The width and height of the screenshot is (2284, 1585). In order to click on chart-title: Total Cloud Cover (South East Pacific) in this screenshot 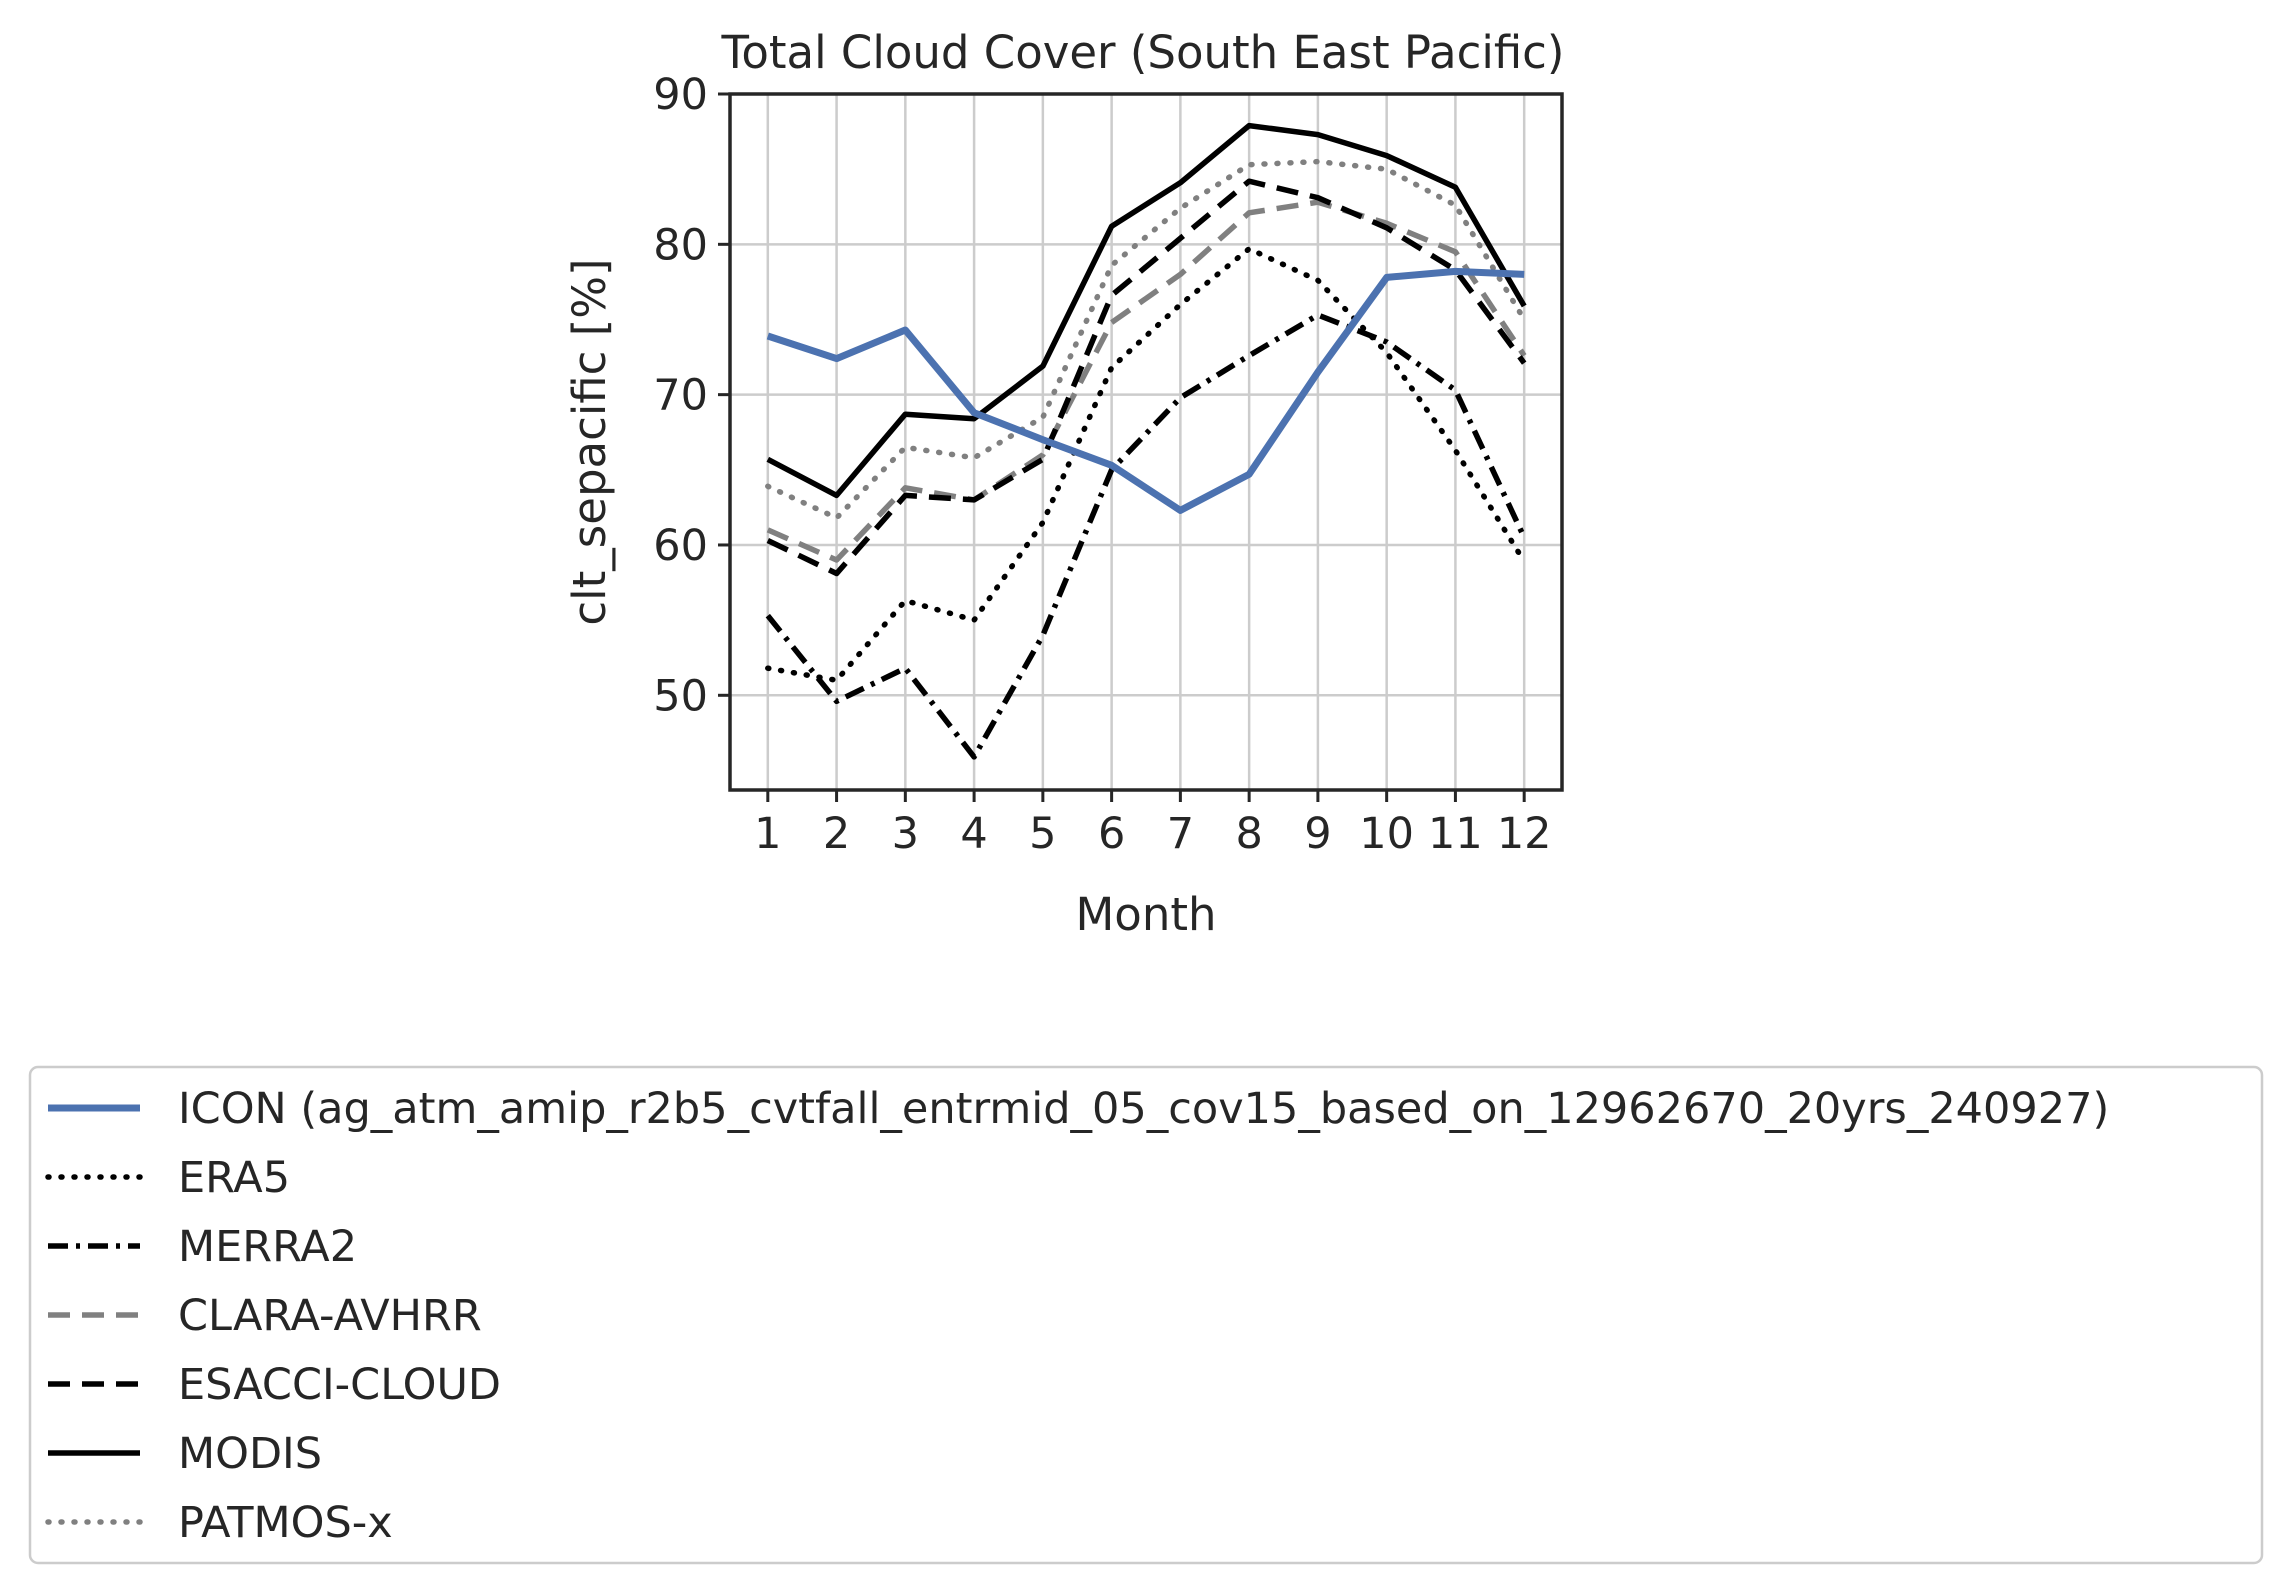, I will do `click(1143, 52)`.